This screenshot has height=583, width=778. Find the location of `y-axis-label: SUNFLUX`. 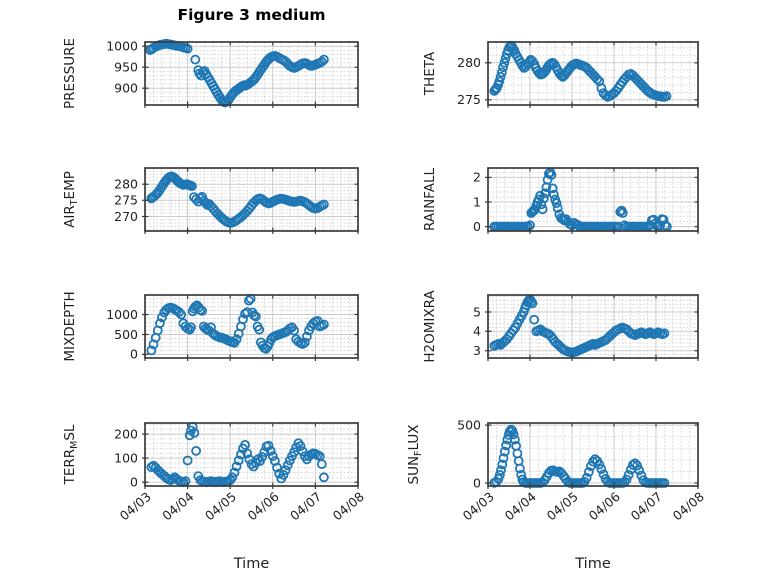

y-axis-label: SUNFLUX is located at coordinates (415, 454).